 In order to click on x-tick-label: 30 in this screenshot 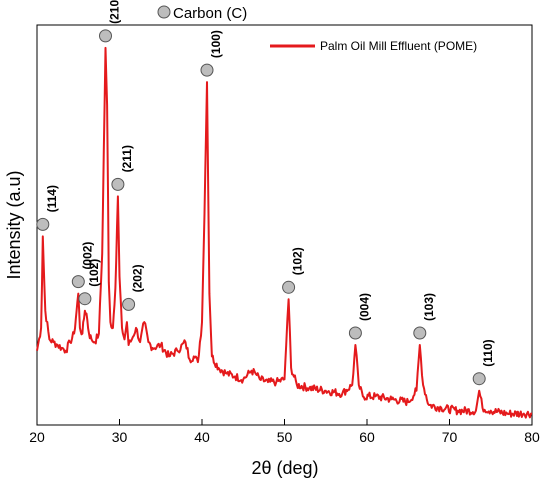, I will do `click(120, 437)`.